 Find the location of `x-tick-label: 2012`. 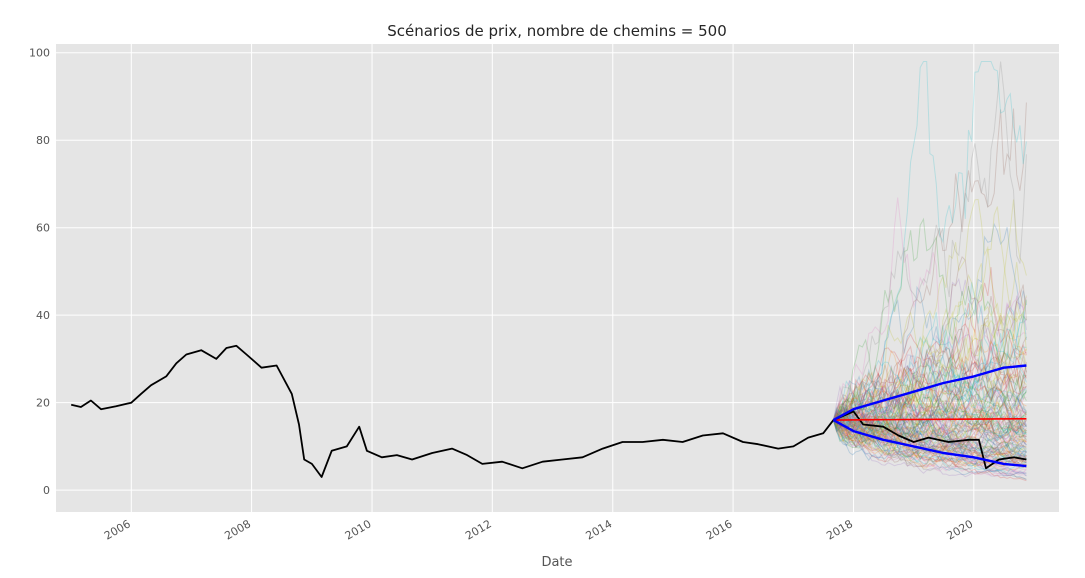

x-tick-label: 2012 is located at coordinates (478, 529).